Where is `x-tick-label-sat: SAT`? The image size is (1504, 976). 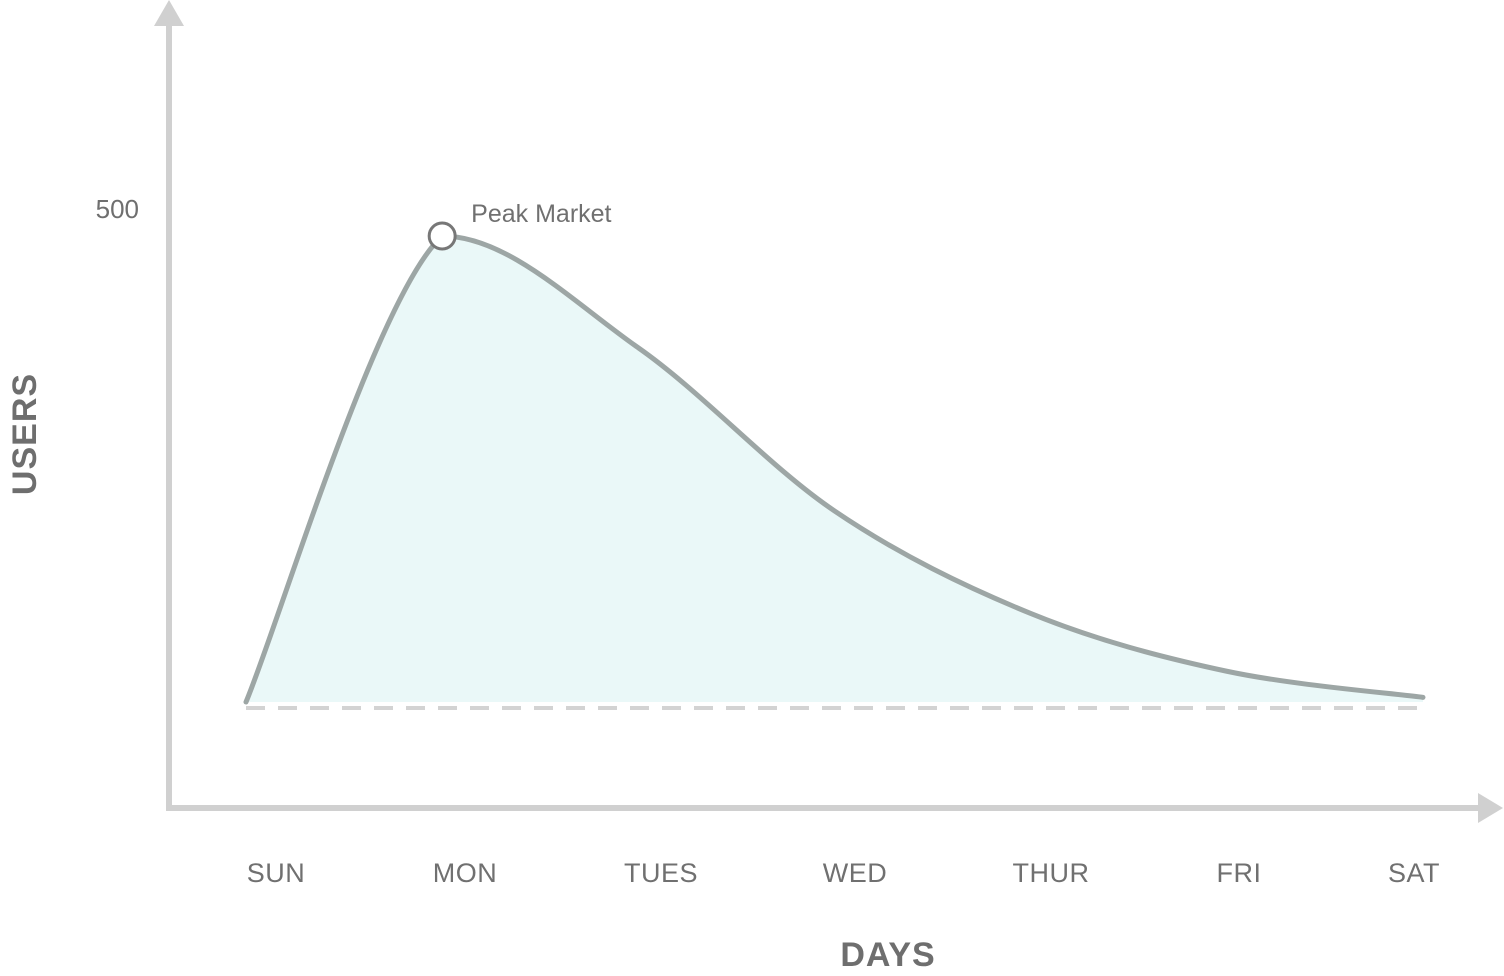
x-tick-label-sat: SAT is located at coordinates (1414, 873).